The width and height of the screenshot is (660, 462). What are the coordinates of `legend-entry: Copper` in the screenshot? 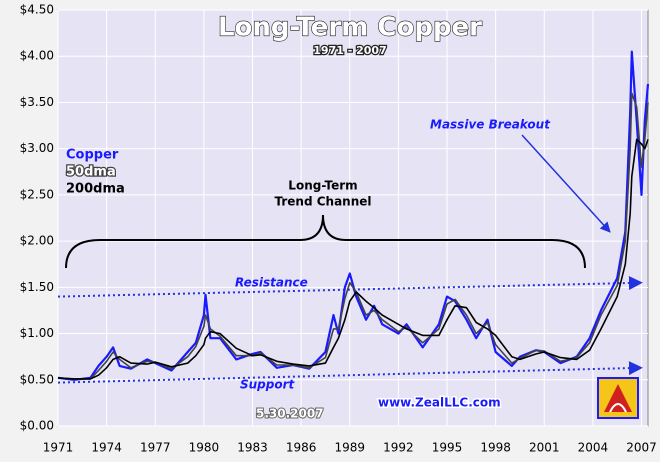 It's located at (92, 155).